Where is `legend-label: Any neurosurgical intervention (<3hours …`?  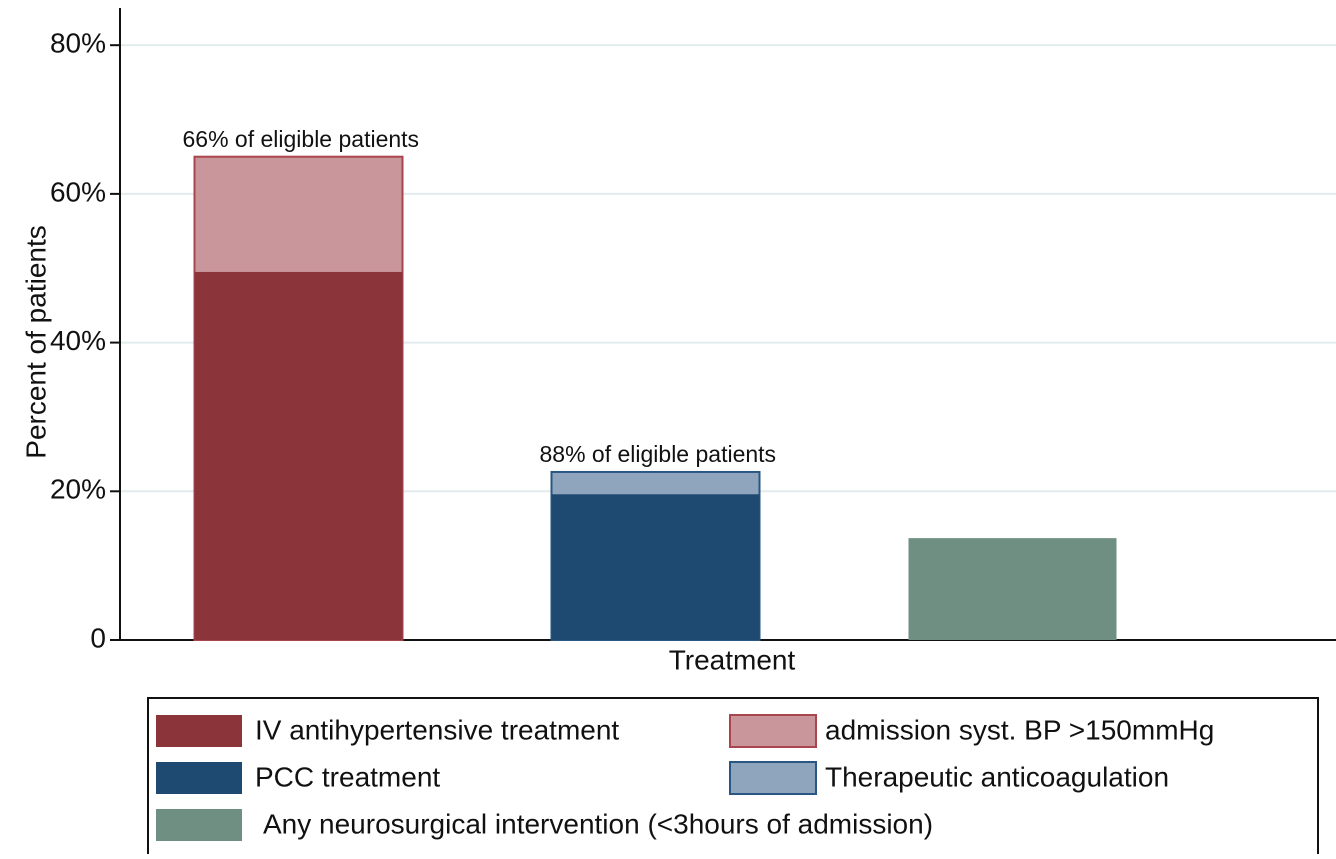 legend-label: Any neurosurgical intervention (<3hours … is located at coordinates (598, 823).